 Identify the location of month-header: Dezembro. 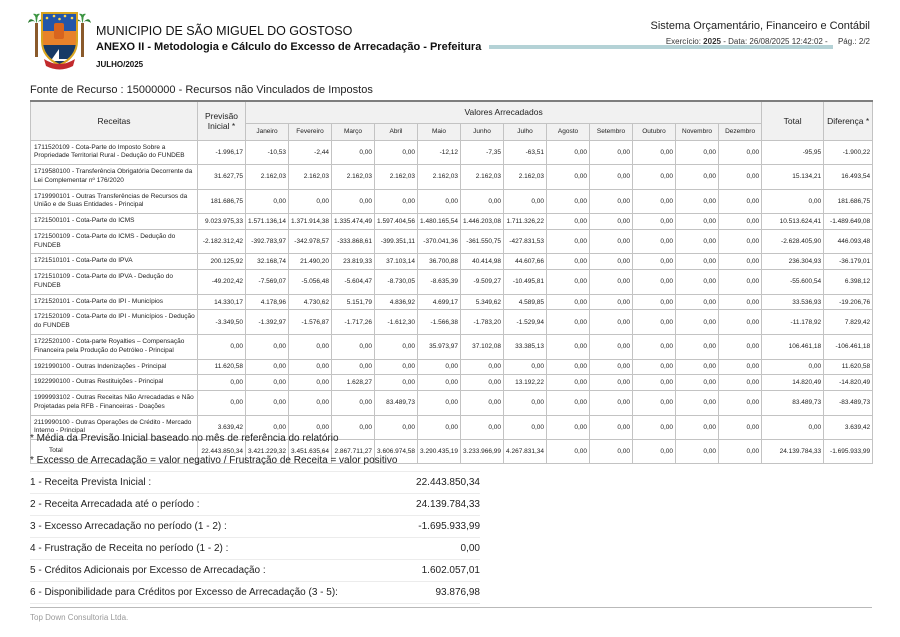
(740, 131).